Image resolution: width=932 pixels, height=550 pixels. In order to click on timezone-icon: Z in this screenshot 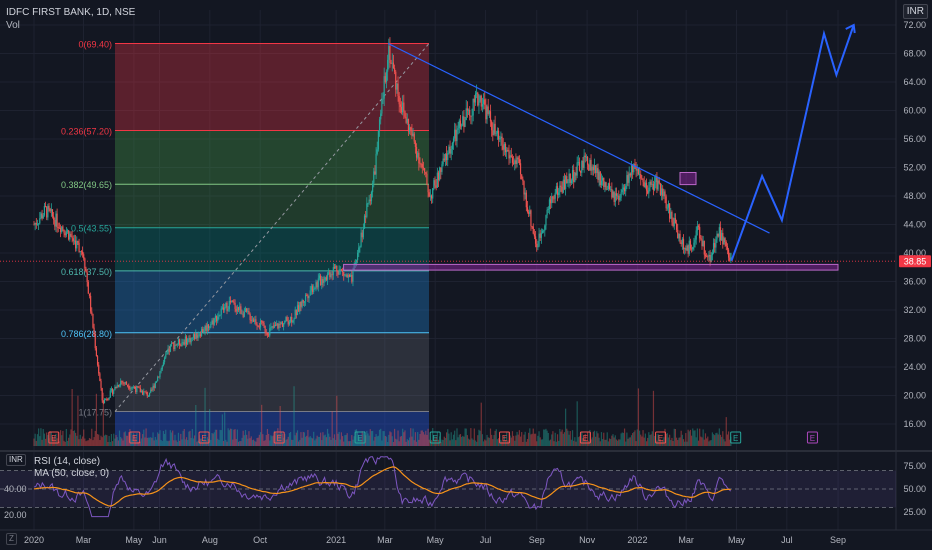, I will do `click(11, 539)`.